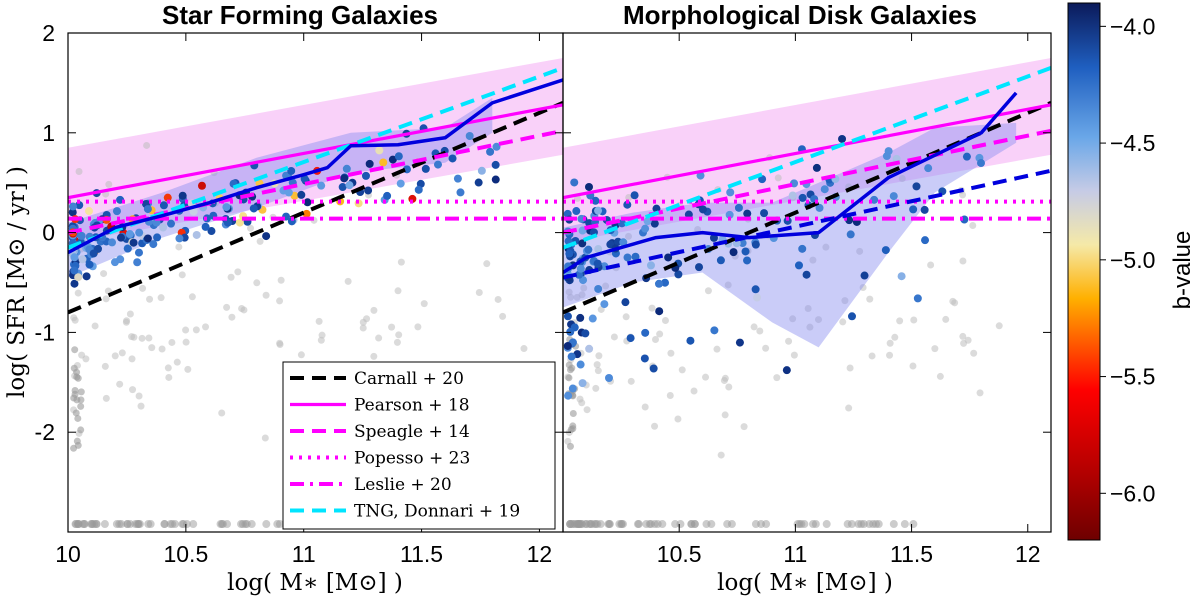  What do you see at coordinates (48, 233) in the screenshot?
I see `y-tick-label: 0` at bounding box center [48, 233].